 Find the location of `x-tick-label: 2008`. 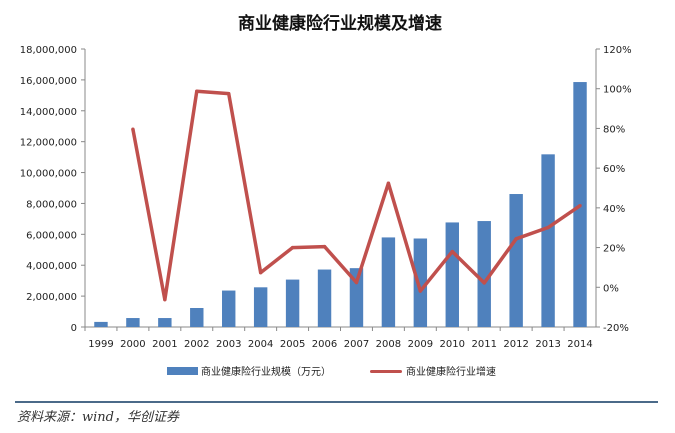

x-tick-label: 2008 is located at coordinates (388, 344).